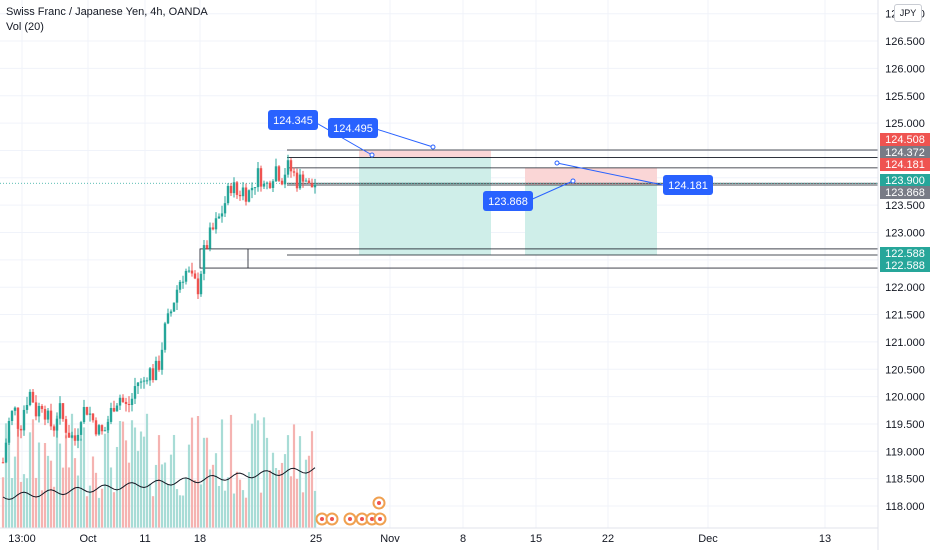 The image size is (932, 550). Describe the element at coordinates (591, 176) in the screenshot. I see `stop-zone` at that location.